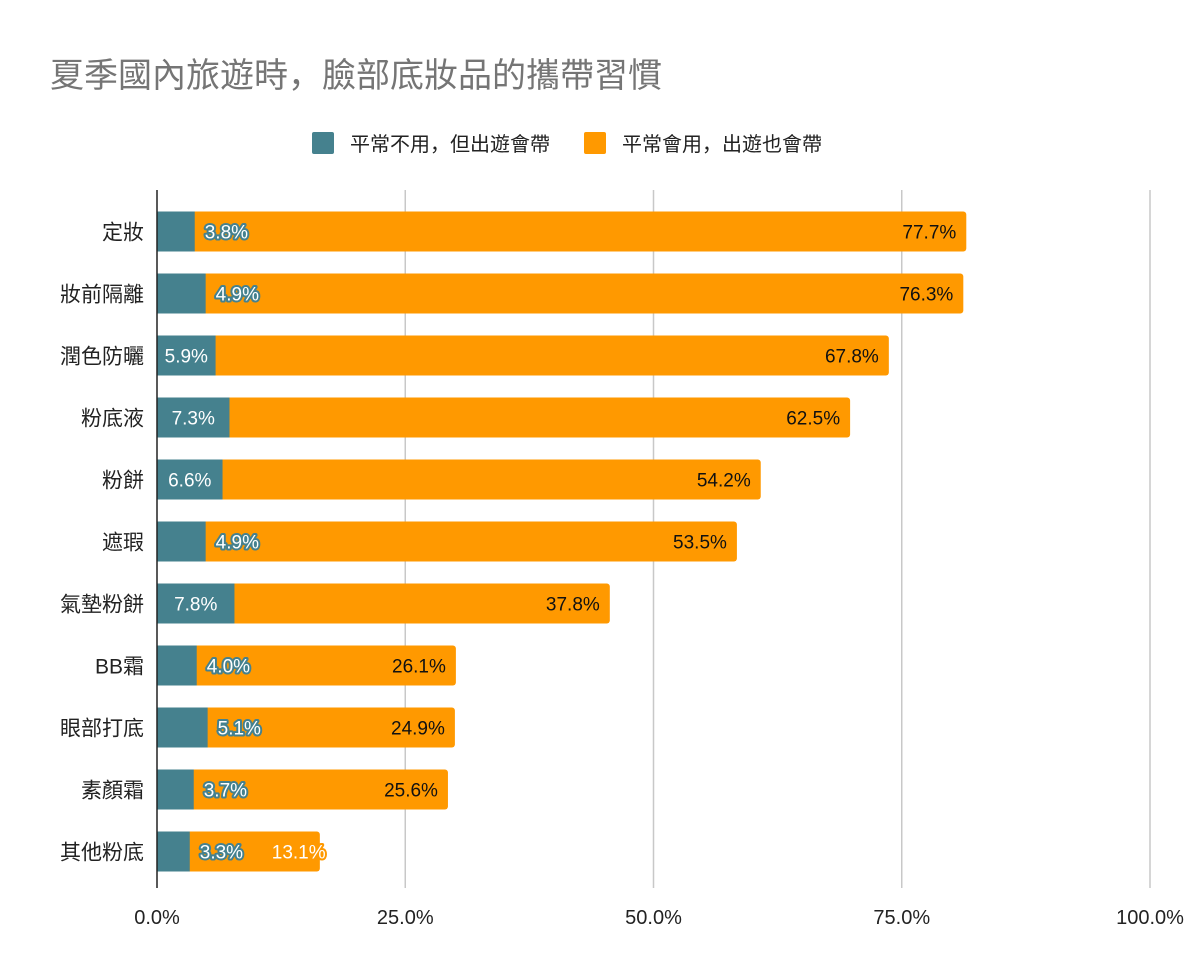  What do you see at coordinates (573, 605) in the screenshot?
I see `data-label-series-2-6: 37.8%` at bounding box center [573, 605].